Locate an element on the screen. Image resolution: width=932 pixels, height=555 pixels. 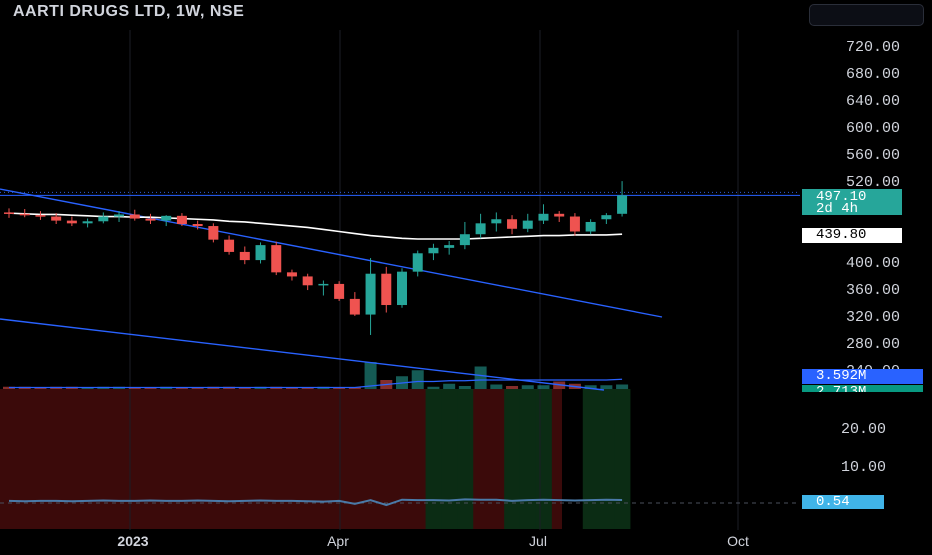
price-axis-label: 560.00 is located at coordinates (873, 155).